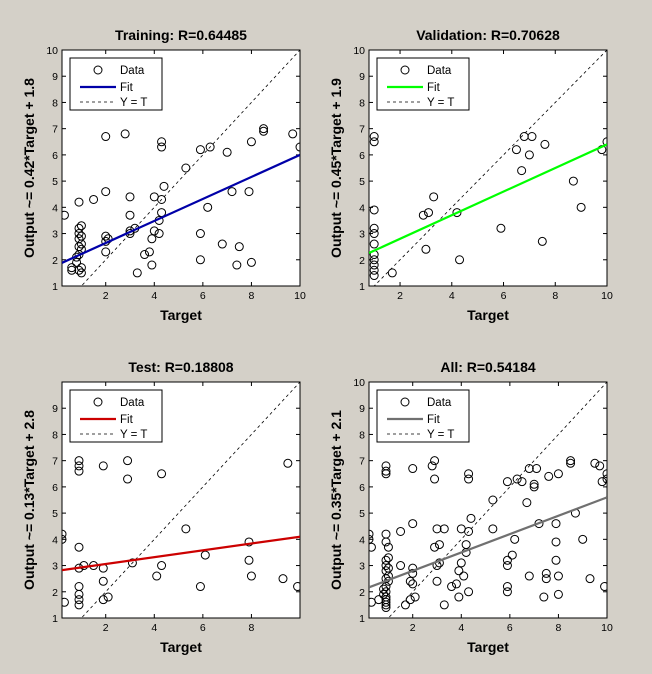 Image resolution: width=652 pixels, height=674 pixels. What do you see at coordinates (488, 35) in the screenshot?
I see `plot-title: Validation: R=0.70628` at bounding box center [488, 35].